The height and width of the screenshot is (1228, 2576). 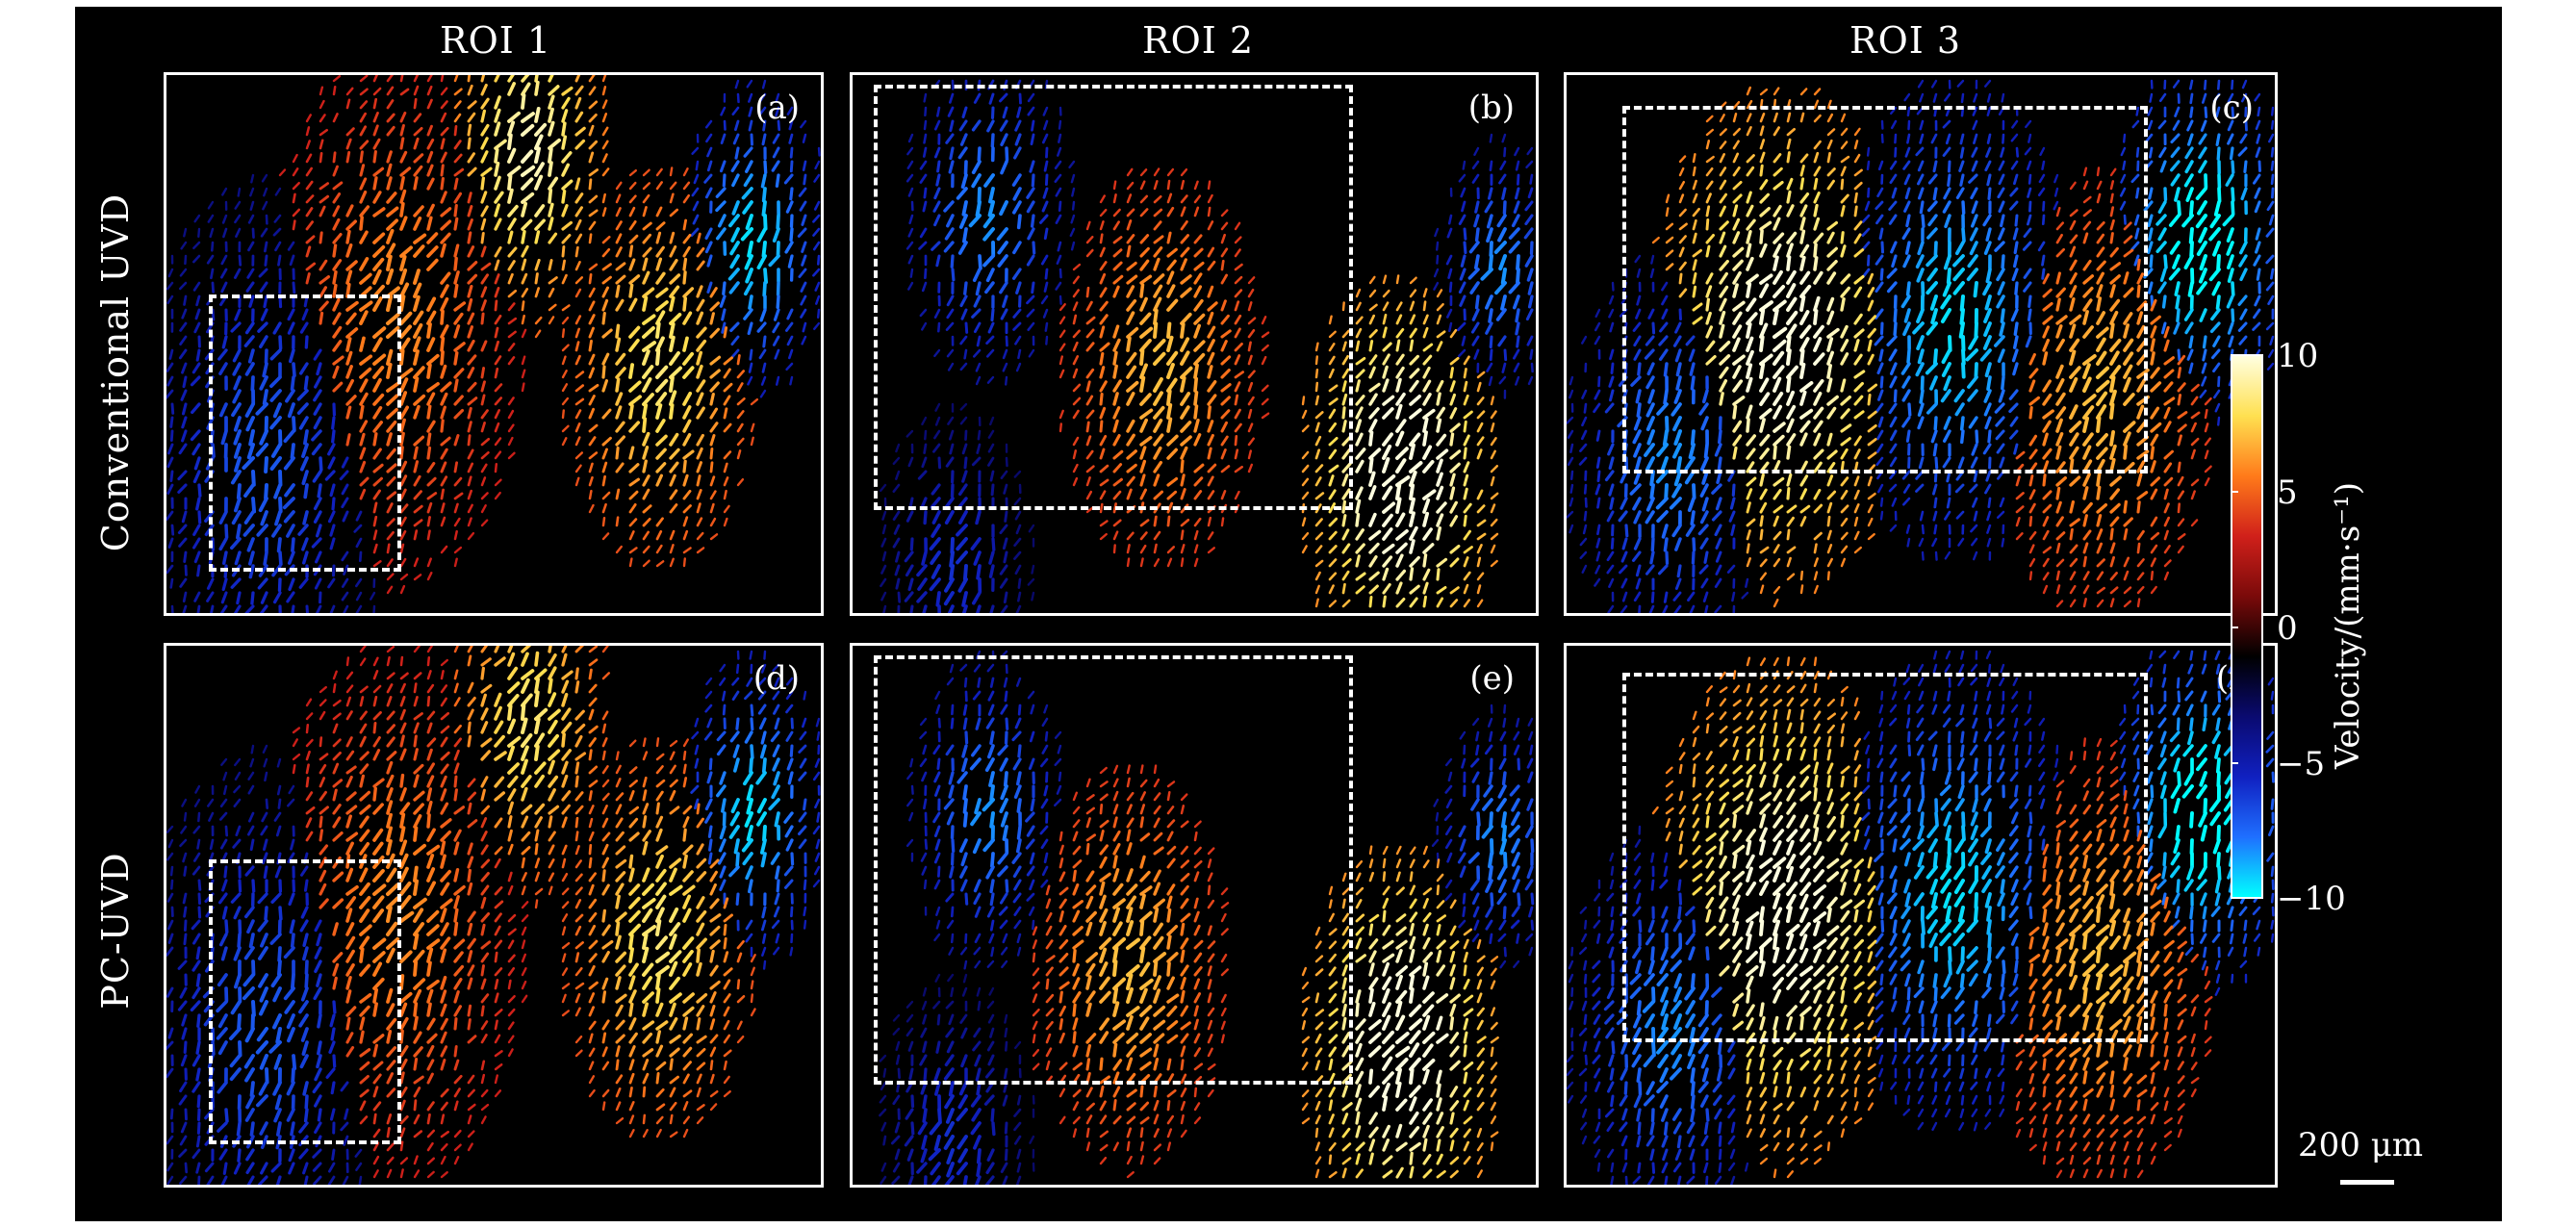 I want to click on scalebar-line, so click(x=2367, y=1182).